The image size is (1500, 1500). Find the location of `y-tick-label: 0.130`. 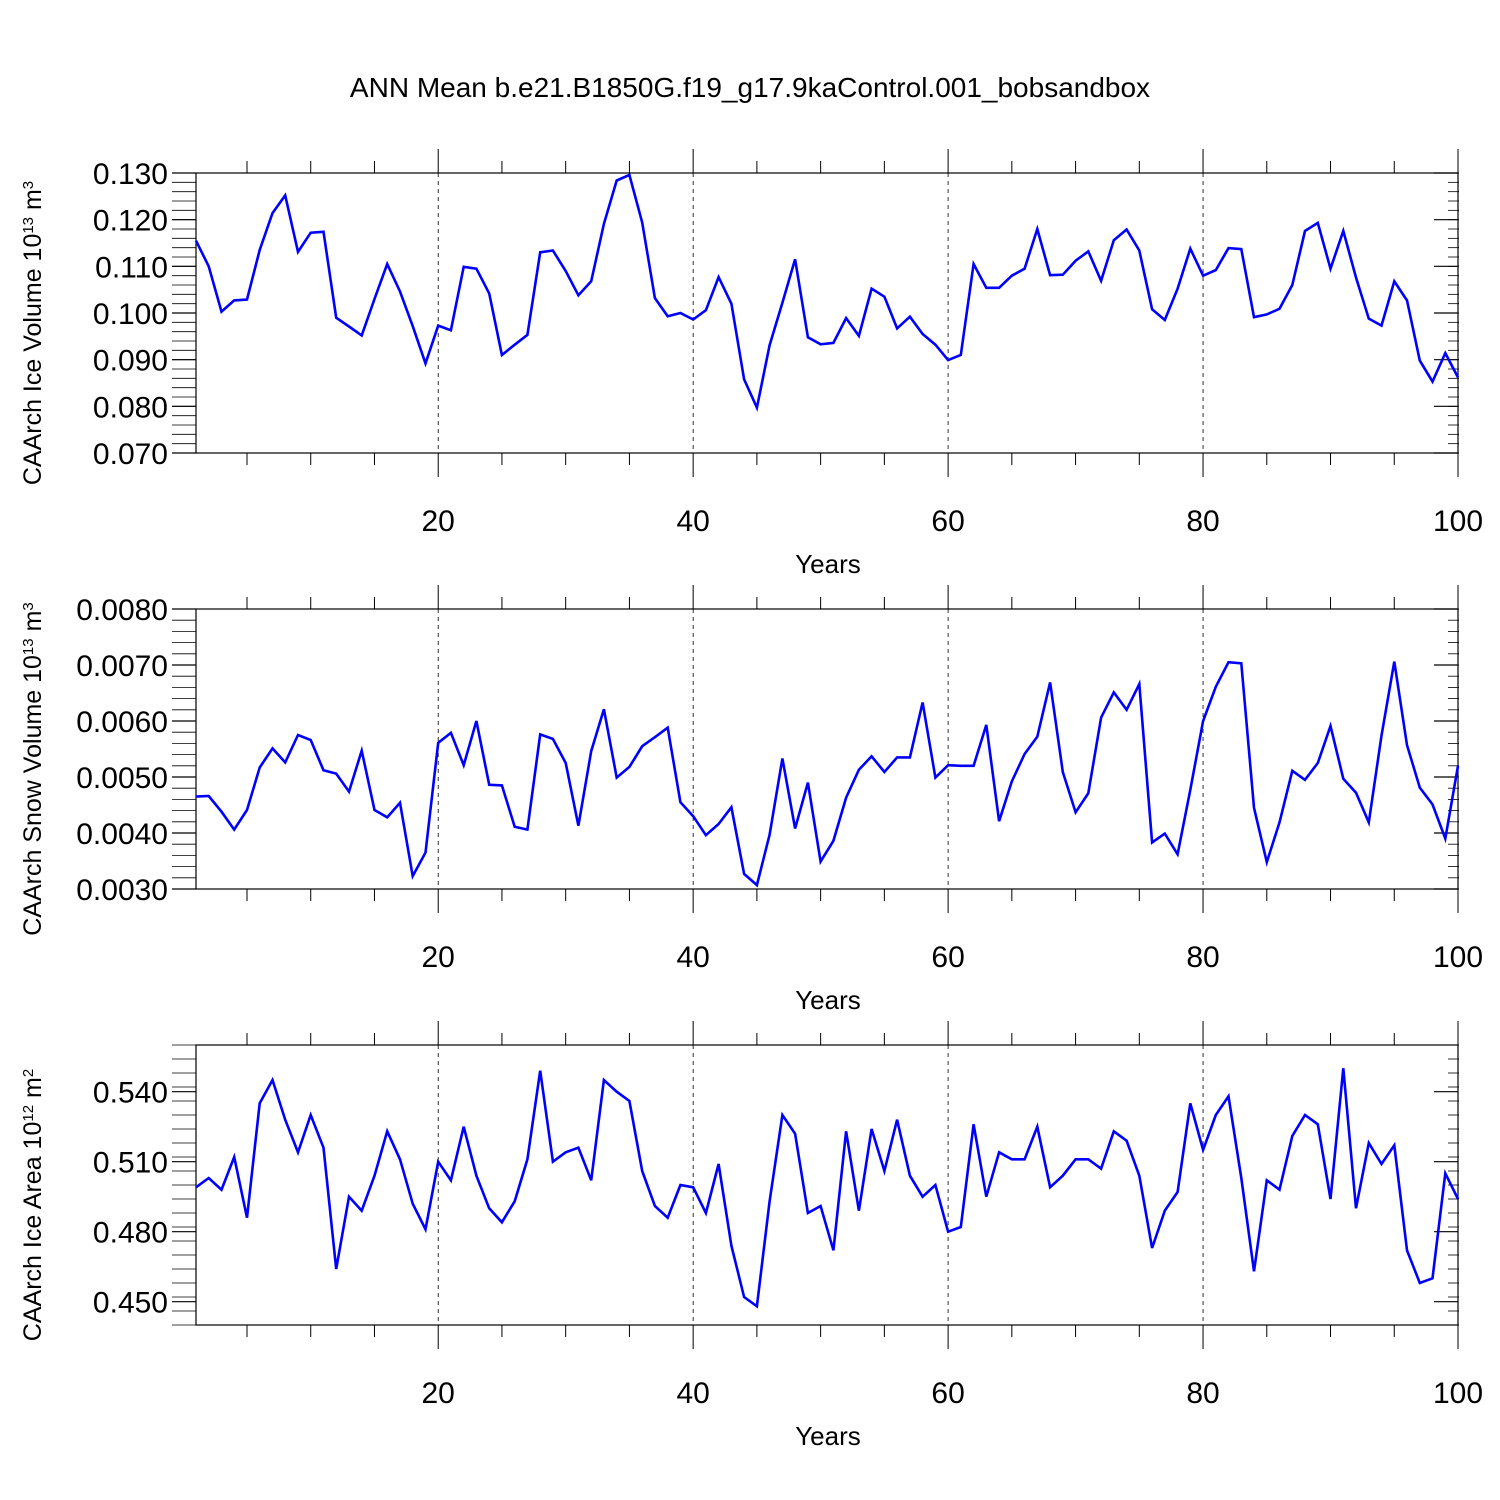

y-tick-label: 0.130 is located at coordinates (130, 174).